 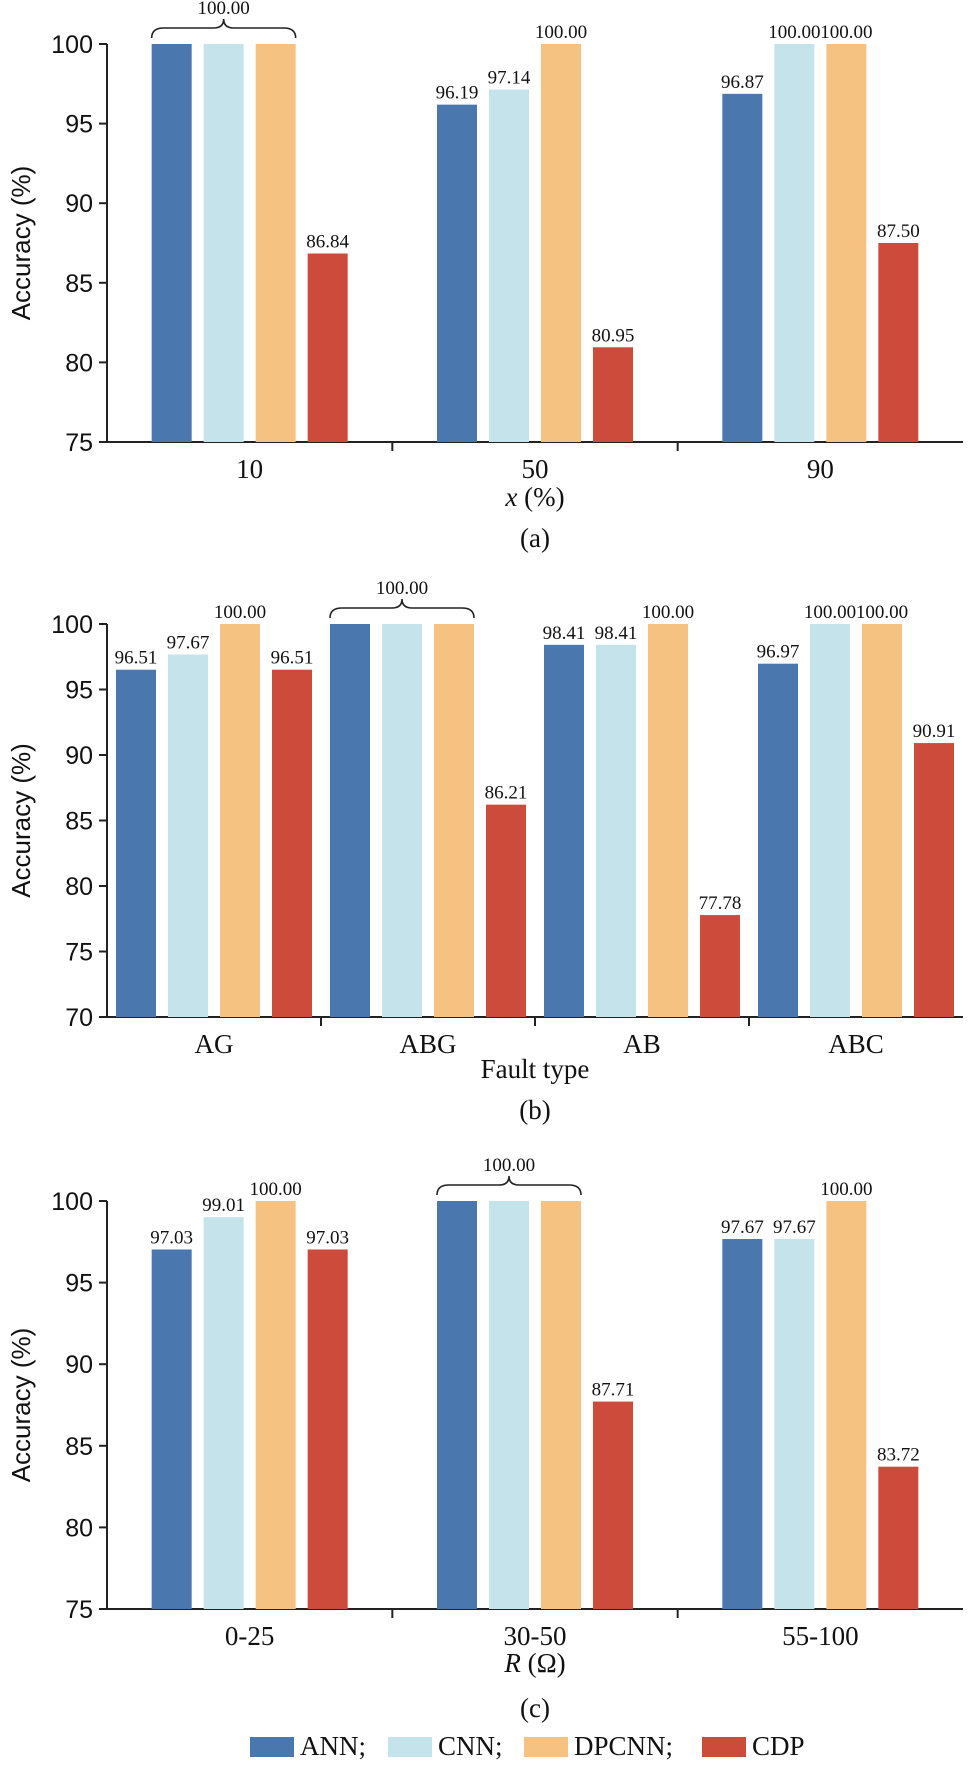 What do you see at coordinates (934, 731) in the screenshot?
I see `data-label: 90.91` at bounding box center [934, 731].